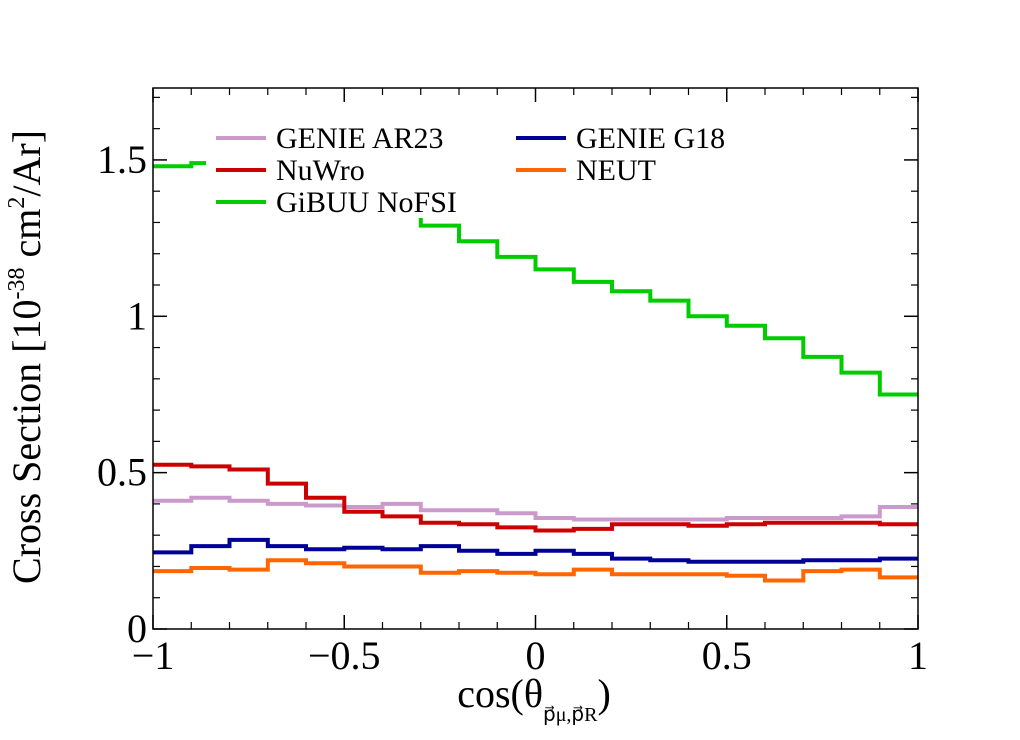 This screenshot has width=1020, height=740. Describe the element at coordinates (603, 693) in the screenshot. I see `x-axis-title-close: )` at that location.